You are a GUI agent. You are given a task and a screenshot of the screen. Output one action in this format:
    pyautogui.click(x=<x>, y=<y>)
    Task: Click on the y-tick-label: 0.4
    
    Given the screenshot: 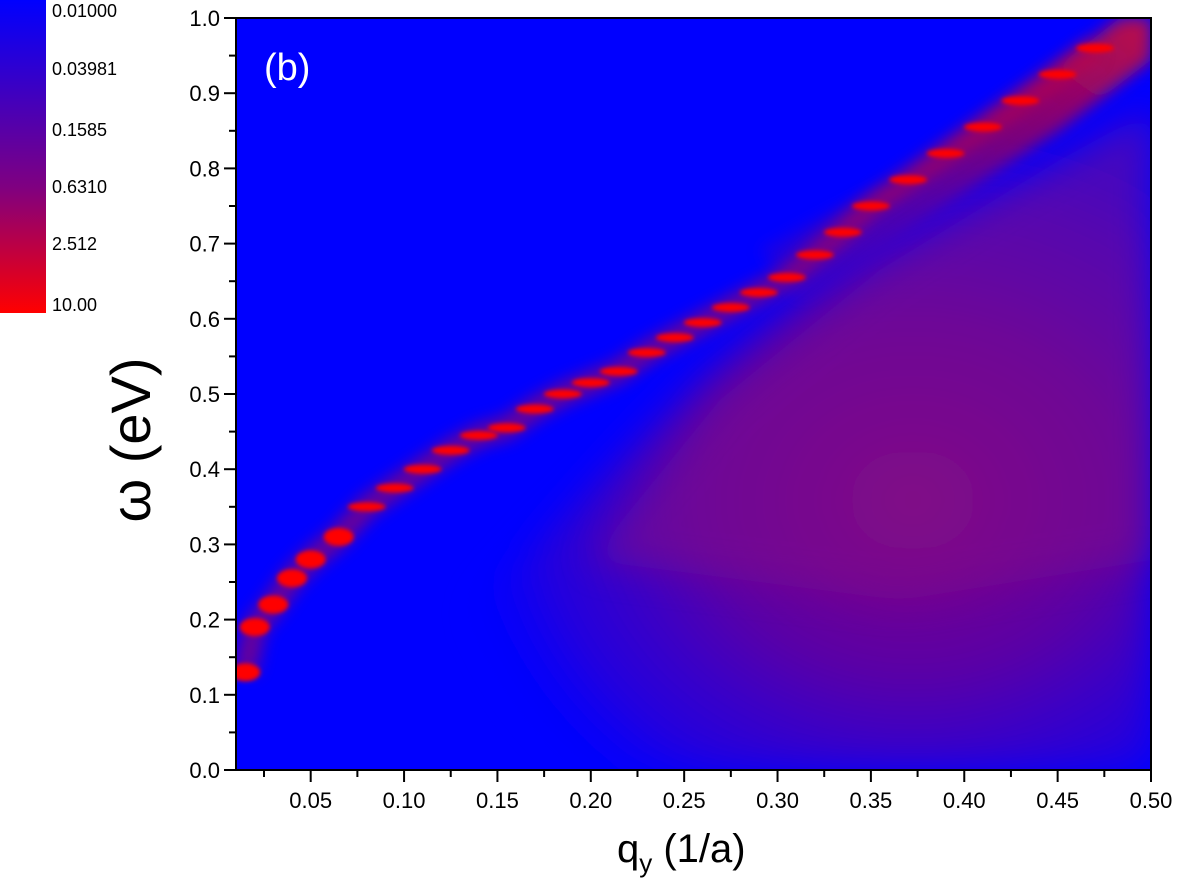 What is the action you would take?
    pyautogui.click(x=204, y=469)
    